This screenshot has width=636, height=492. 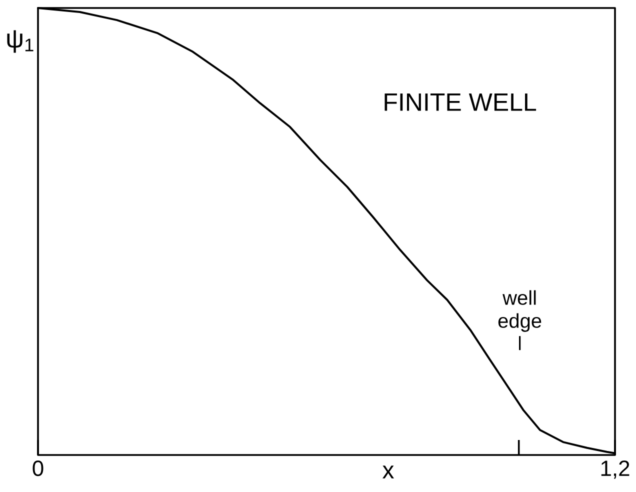 What do you see at coordinates (20, 41) in the screenshot?
I see `y-axis-title: ψ$_{1}$` at bounding box center [20, 41].